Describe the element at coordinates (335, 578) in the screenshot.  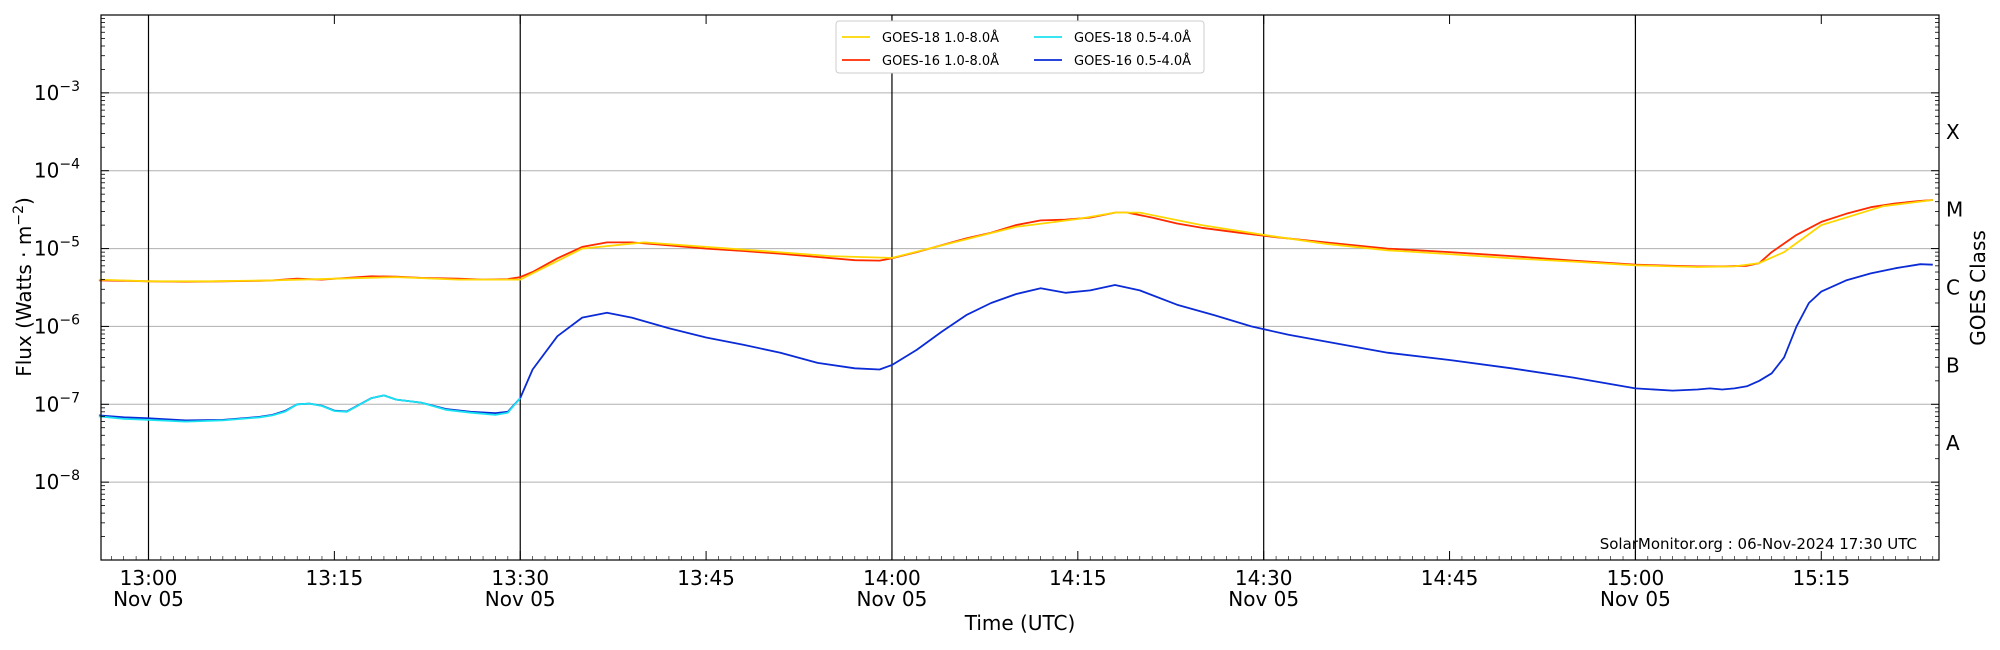
I see `x-tick-label: 13:15` at that location.